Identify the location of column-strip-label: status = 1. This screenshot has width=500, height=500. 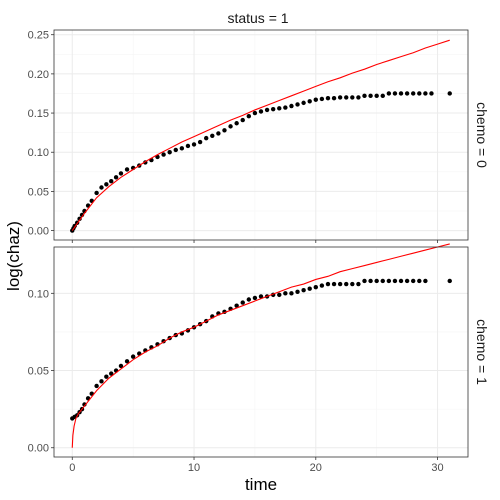
(257, 18).